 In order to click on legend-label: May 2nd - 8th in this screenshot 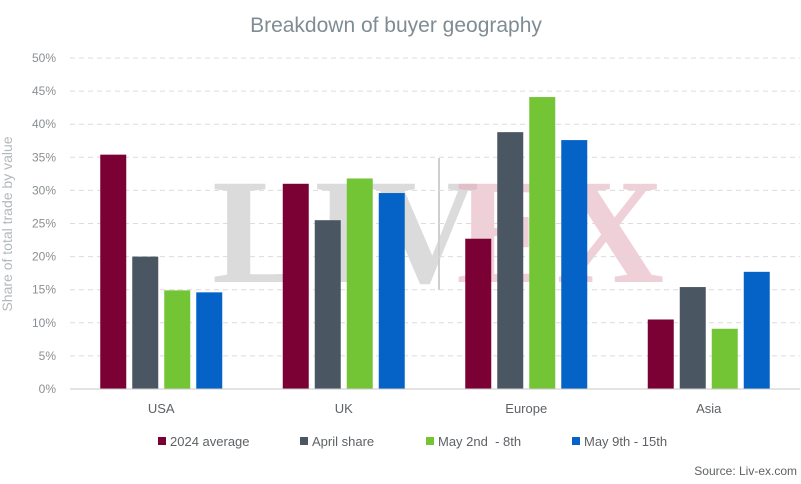, I will do `click(479, 441)`.